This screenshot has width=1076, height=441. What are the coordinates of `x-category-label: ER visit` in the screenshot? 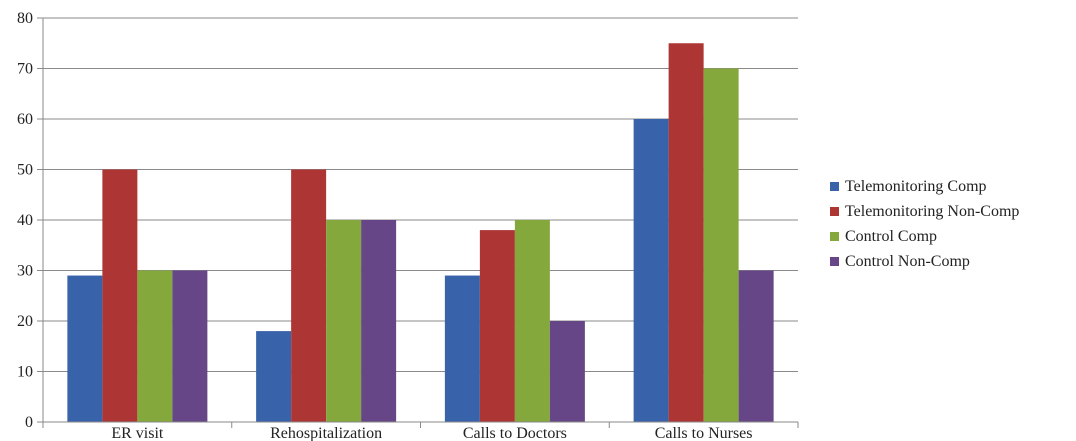 It's located at (137, 433).